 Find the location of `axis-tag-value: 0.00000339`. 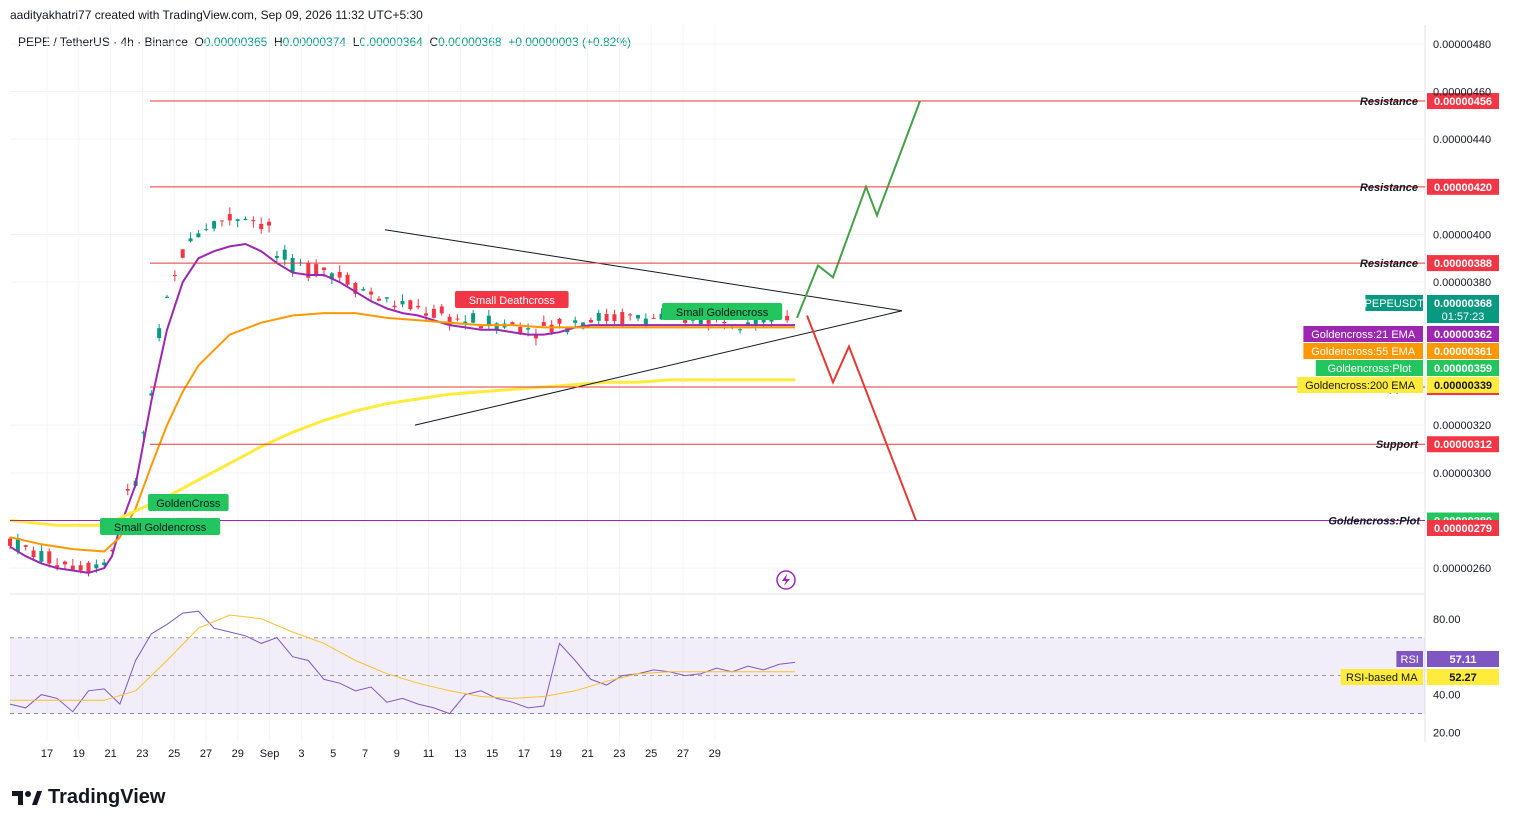

axis-tag-value: 0.00000339 is located at coordinates (1463, 386).